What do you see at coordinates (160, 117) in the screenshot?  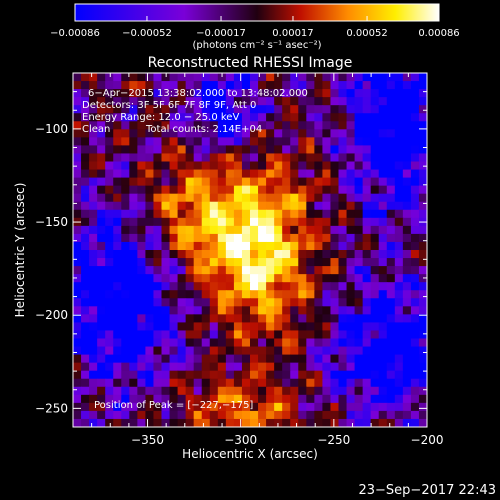 I see `annotation-energy: Energy Range: 12.0 − 25.0 keV` at bounding box center [160, 117].